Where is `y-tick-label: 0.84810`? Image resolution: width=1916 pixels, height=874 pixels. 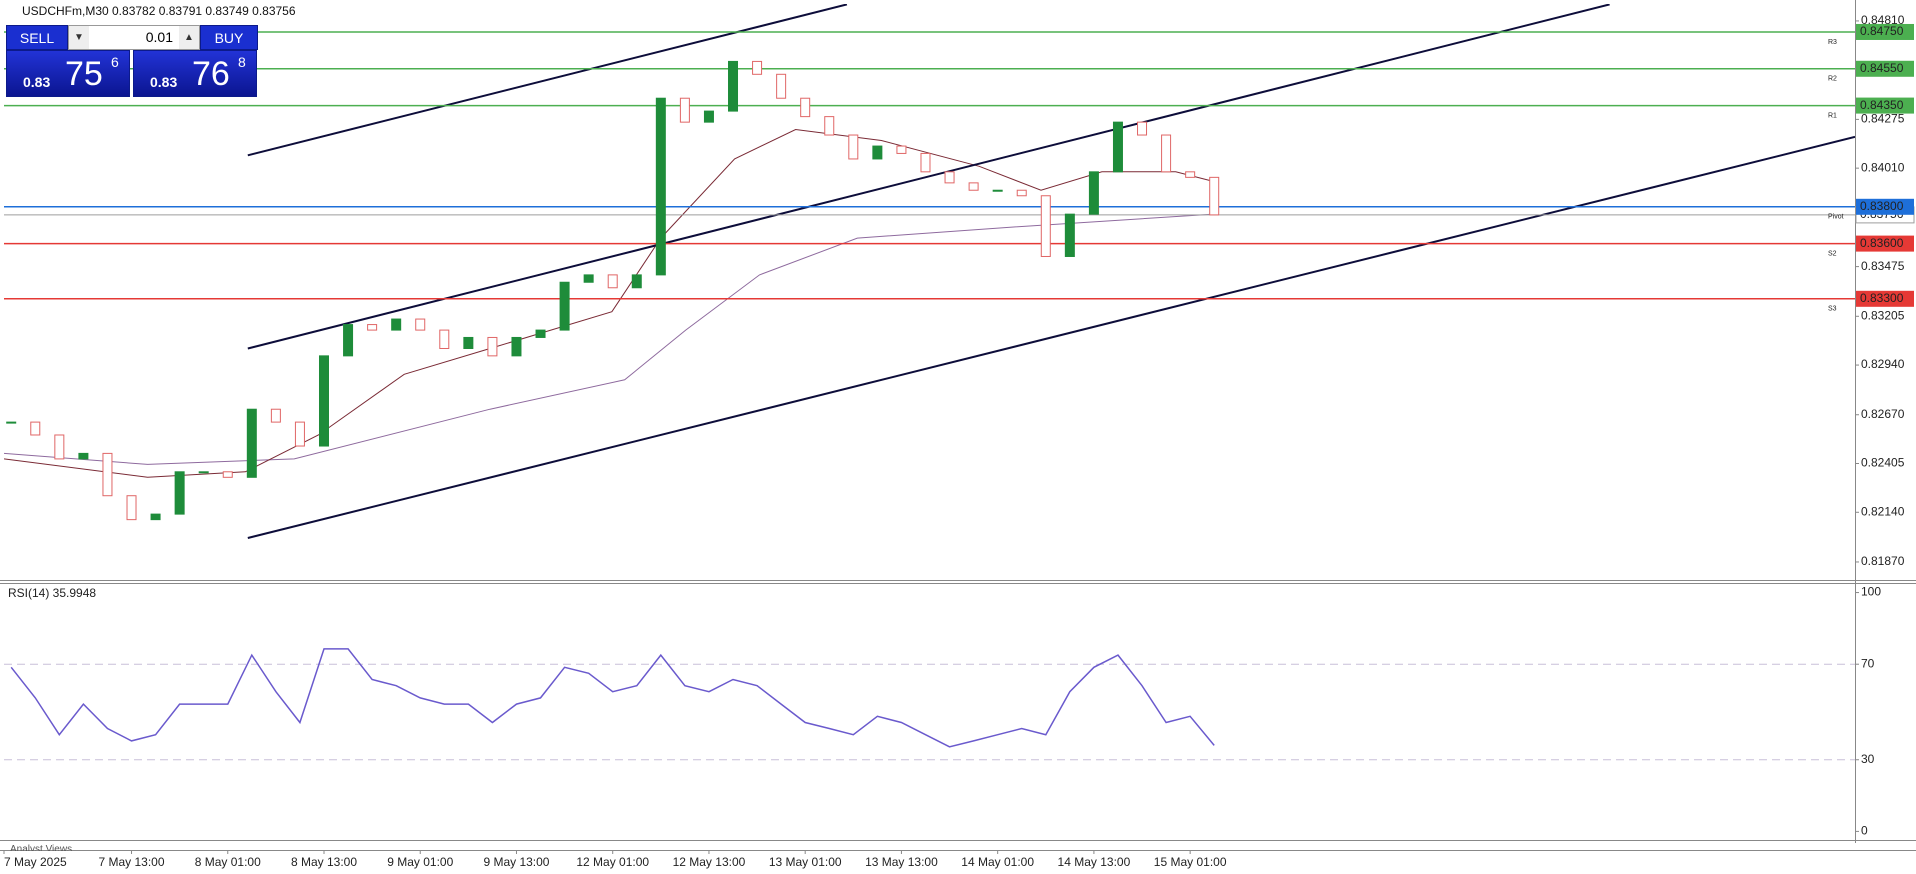 y-tick-label: 0.84810 is located at coordinates (1883, 20).